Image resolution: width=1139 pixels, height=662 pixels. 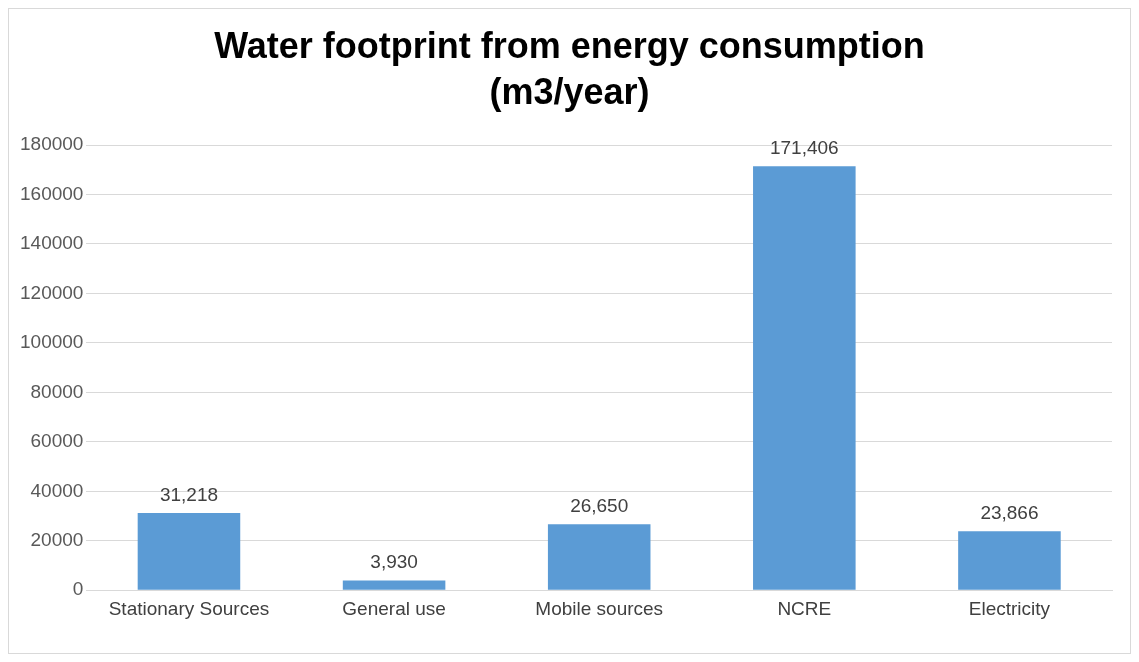 I want to click on y-tick-label: 120000, so click(x=52, y=292).